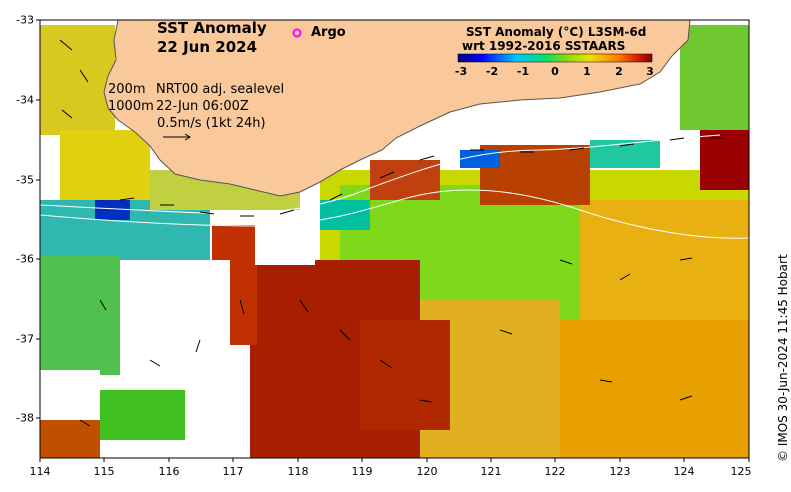 This screenshot has width=791, height=492. What do you see at coordinates (555, 71) in the screenshot?
I see `colorbar-tick: 0` at bounding box center [555, 71].